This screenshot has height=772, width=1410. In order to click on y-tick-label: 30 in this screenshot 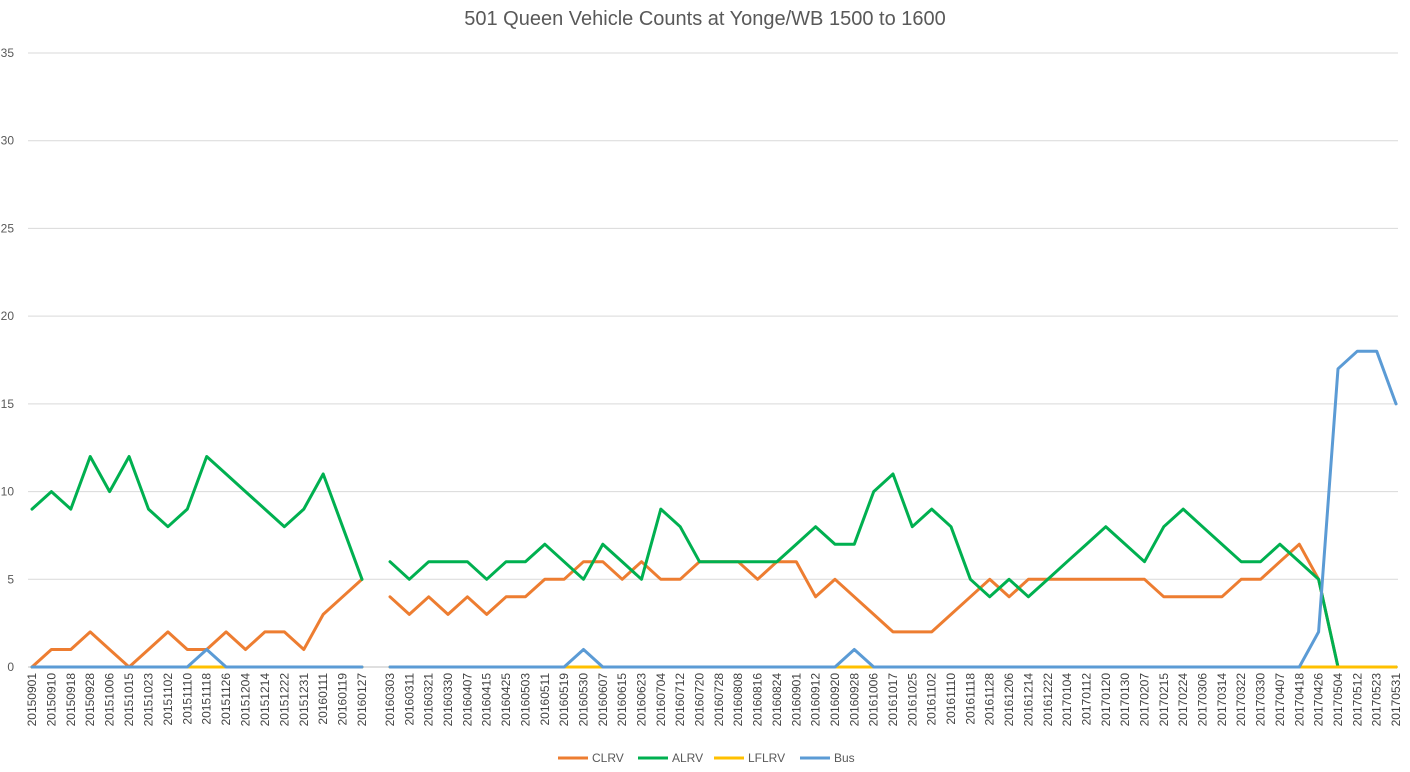, I will do `click(8, 141)`.